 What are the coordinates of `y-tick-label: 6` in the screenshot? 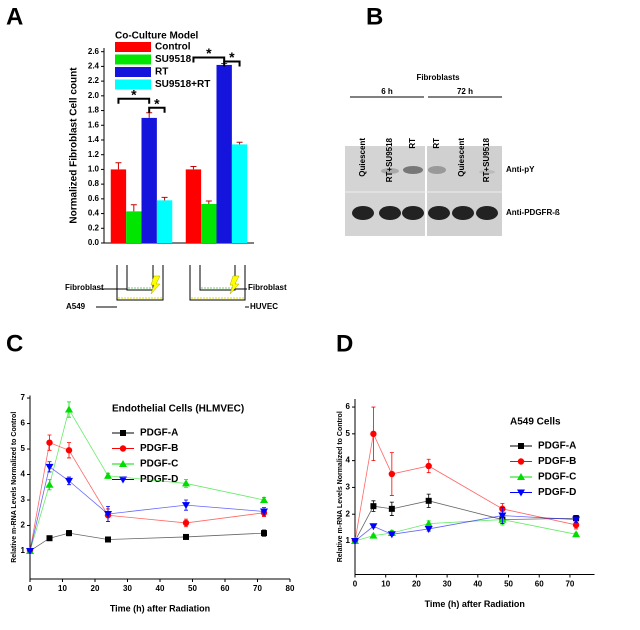 It's located at (23, 423).